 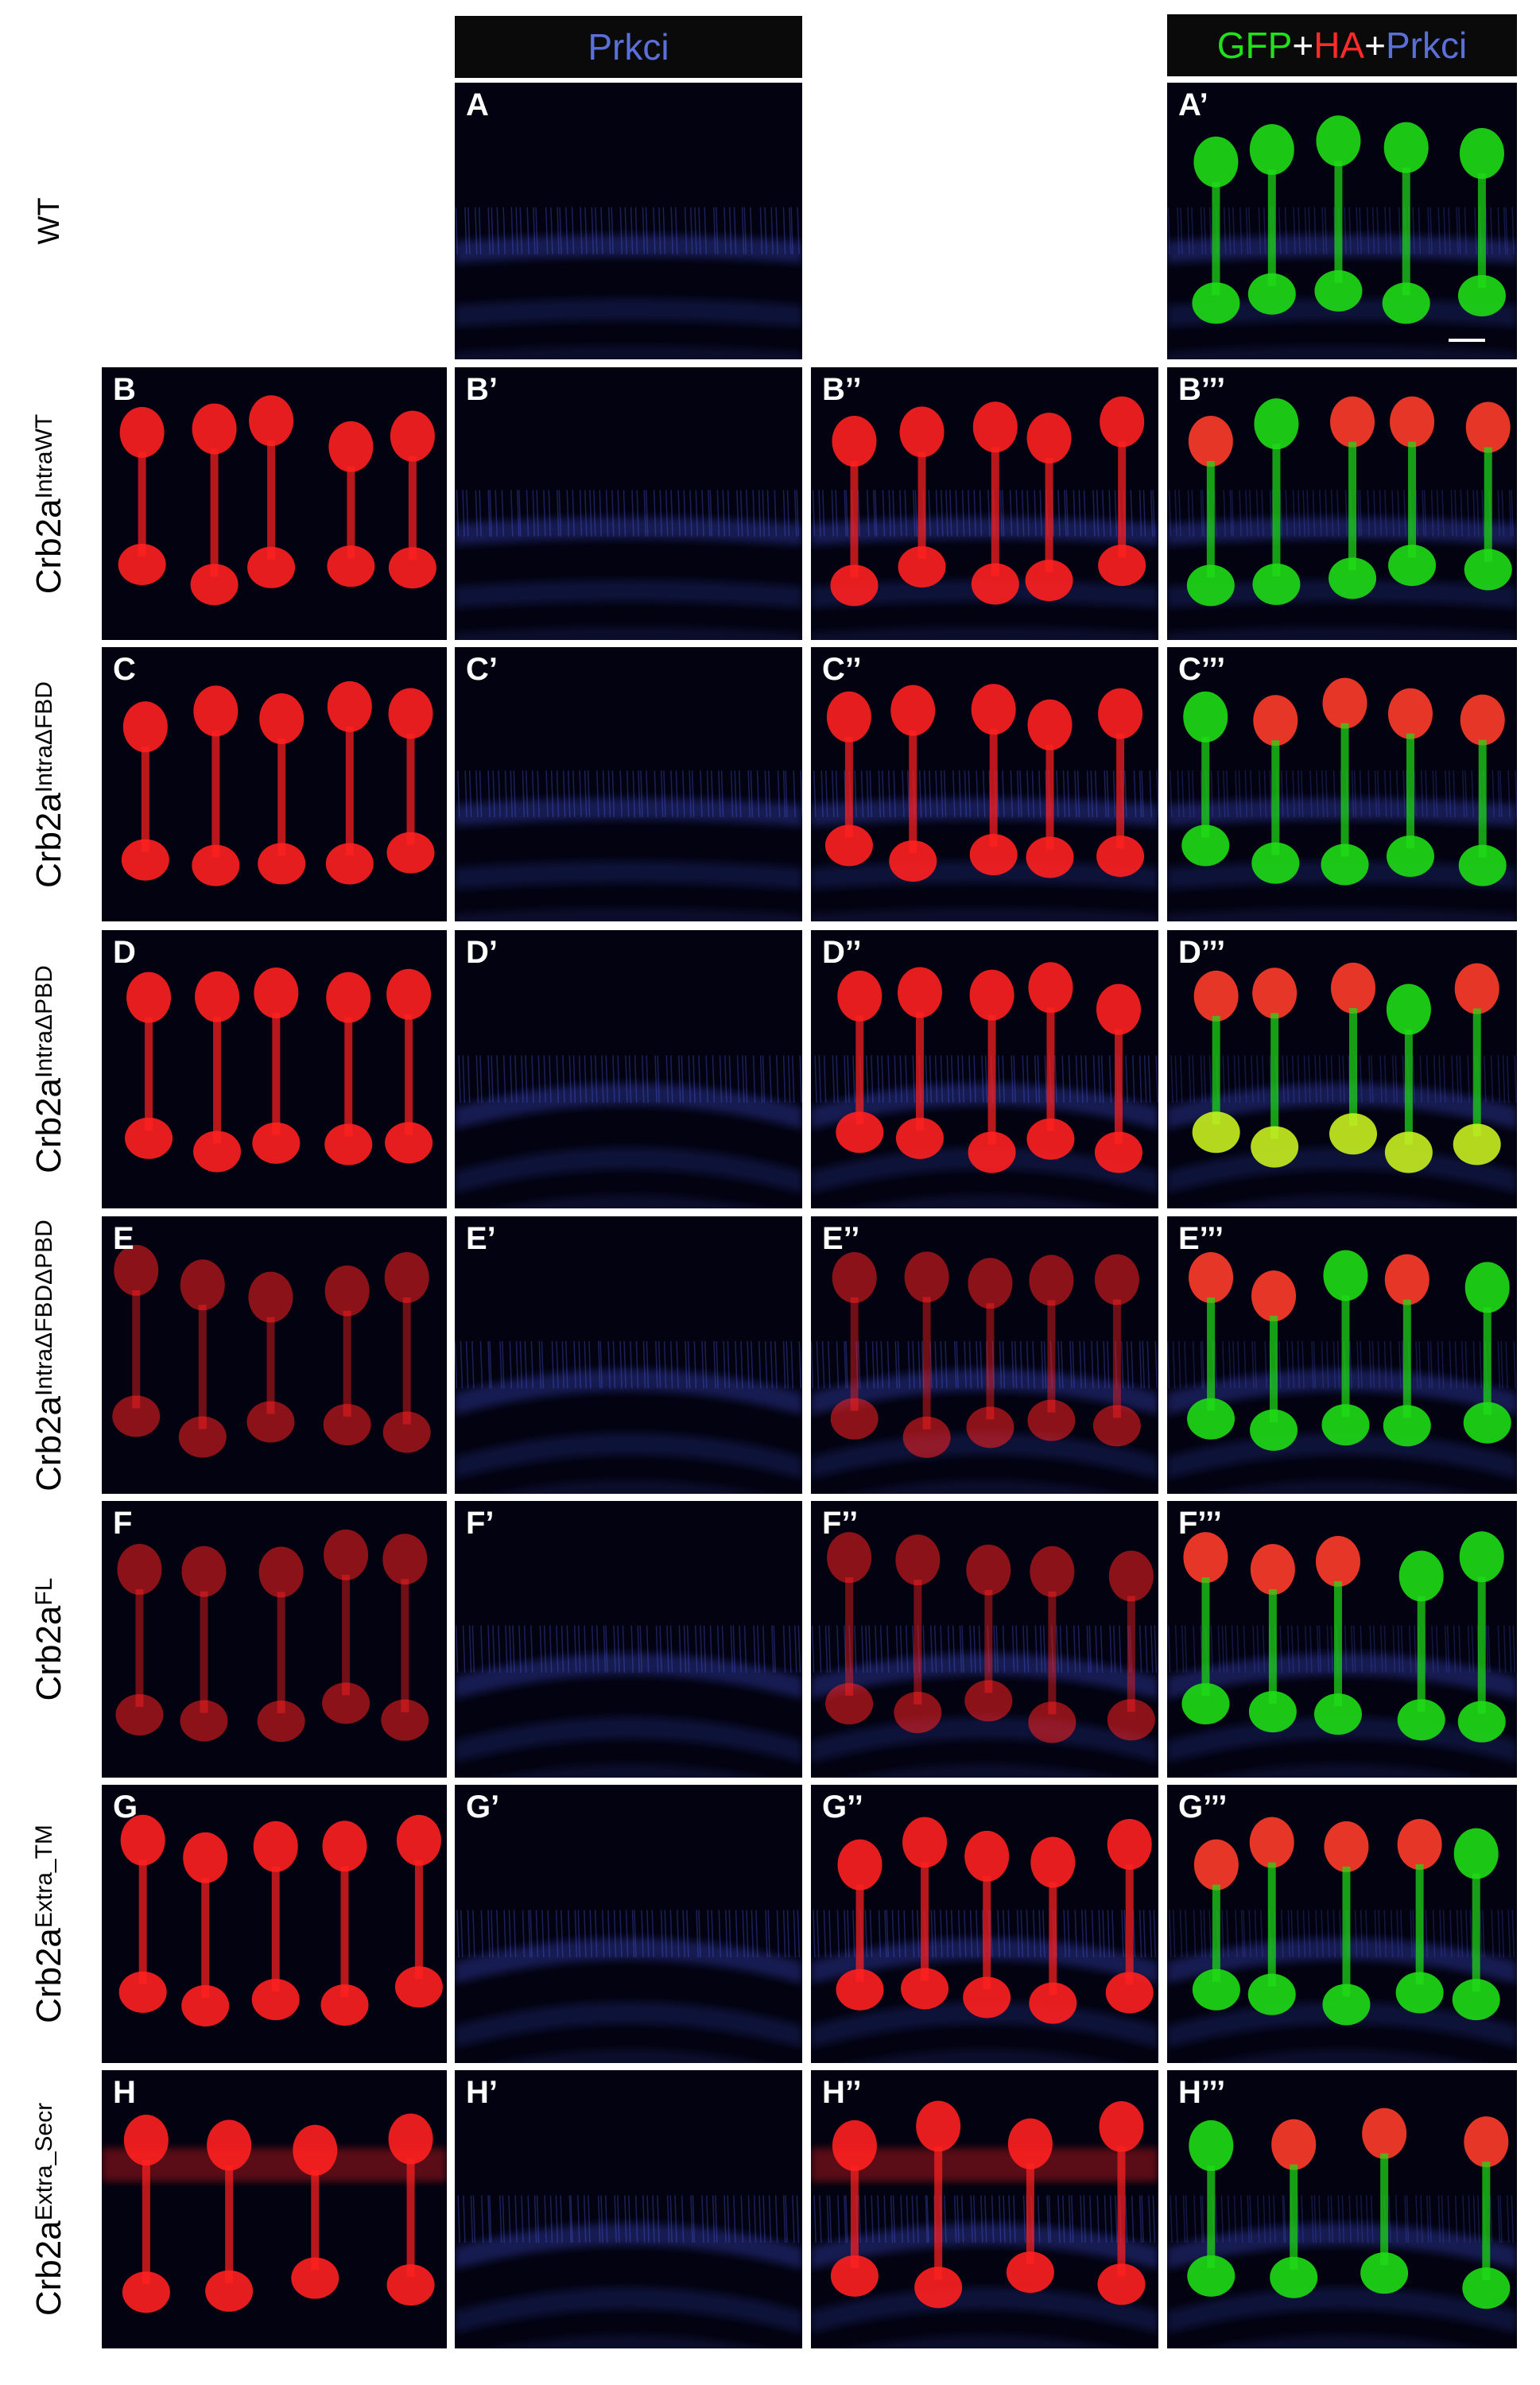 I want to click on panel-label: C’’, so click(x=842, y=669).